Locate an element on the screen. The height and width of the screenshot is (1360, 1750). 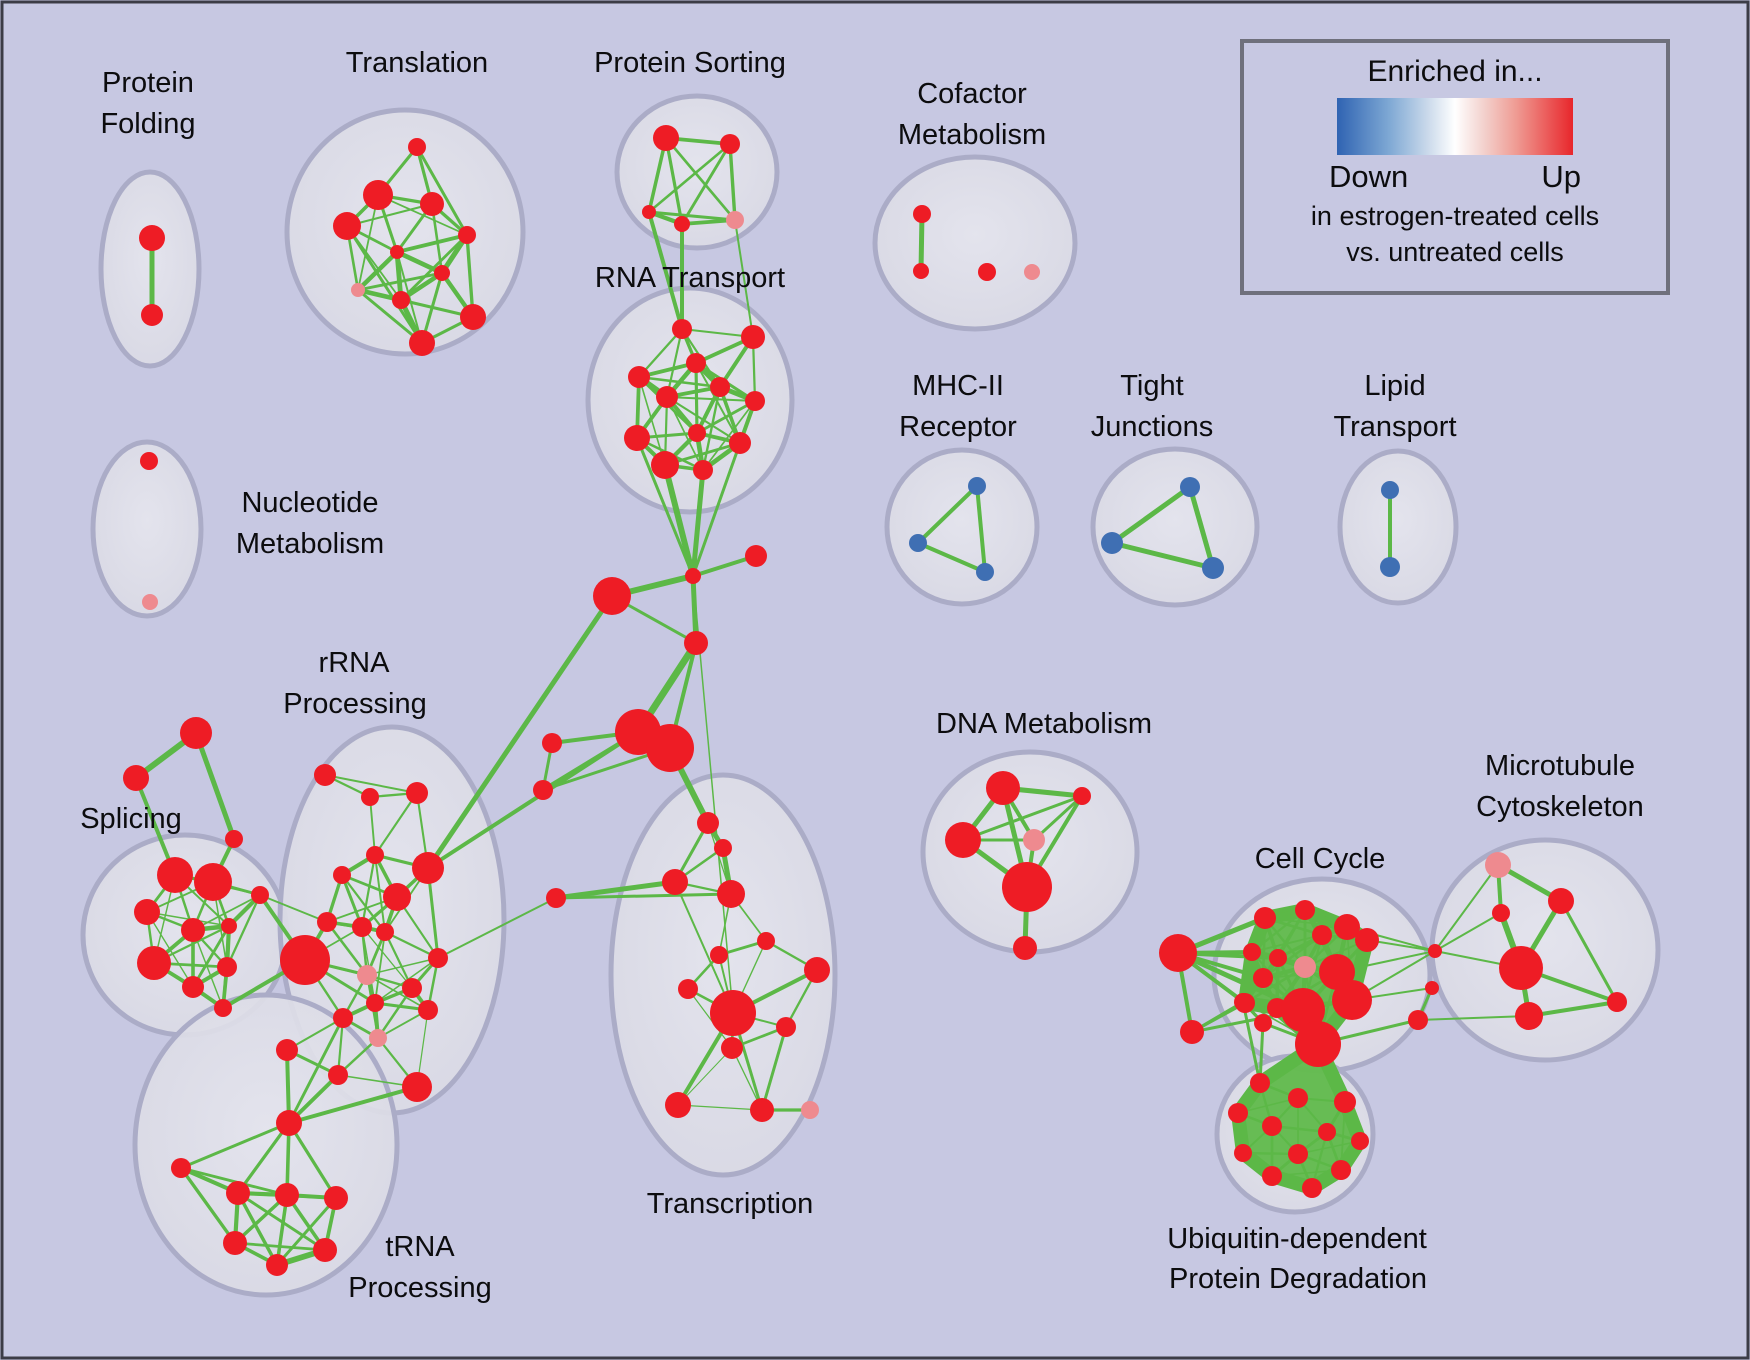
gene-set-node-j1 is located at coordinates (693, 576).